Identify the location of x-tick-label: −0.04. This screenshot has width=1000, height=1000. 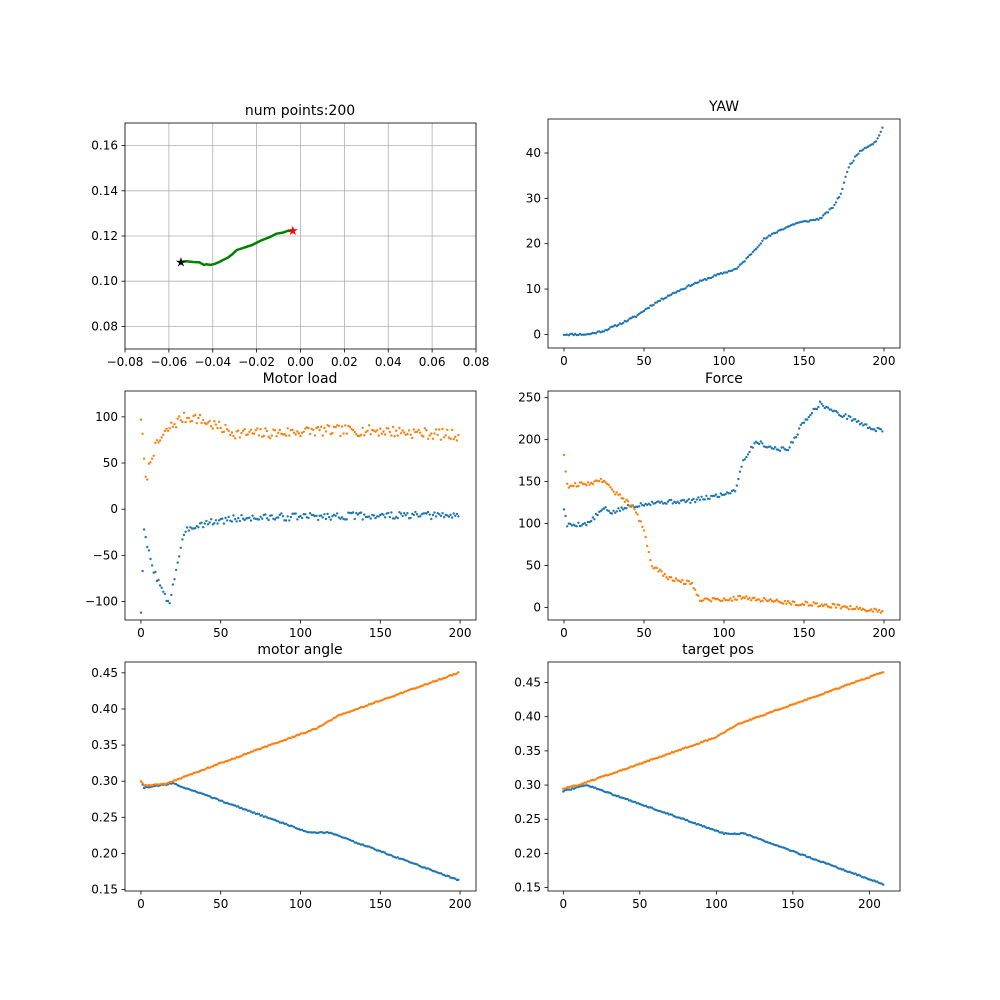
(212, 362).